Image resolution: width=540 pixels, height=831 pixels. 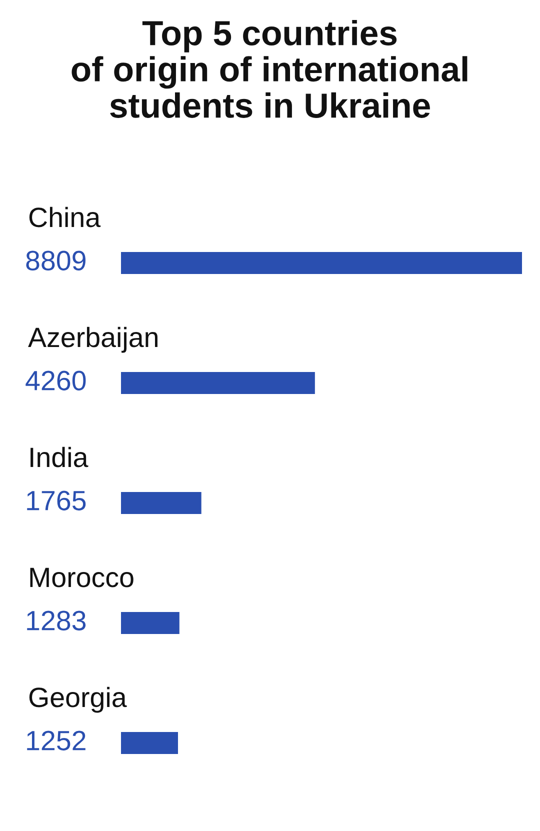 What do you see at coordinates (56, 620) in the screenshot?
I see `data-label: 1283` at bounding box center [56, 620].